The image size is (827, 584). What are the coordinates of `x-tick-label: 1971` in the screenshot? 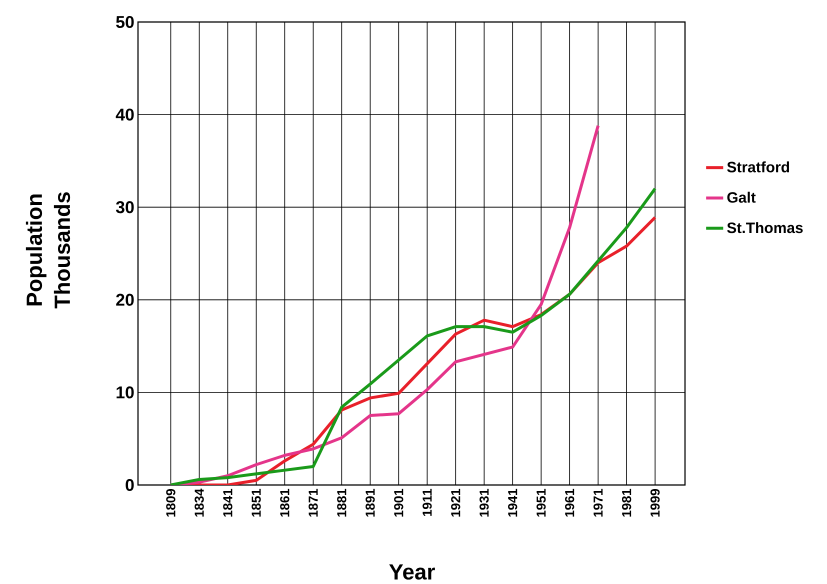 It's located at (598, 502).